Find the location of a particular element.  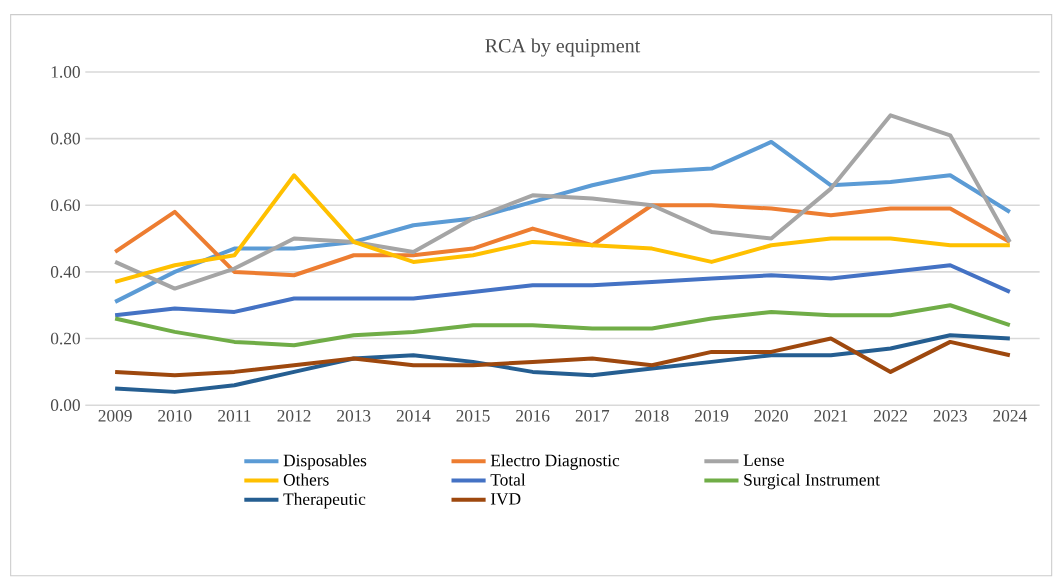

y-tick-label: 0.80 is located at coordinates (65, 138).